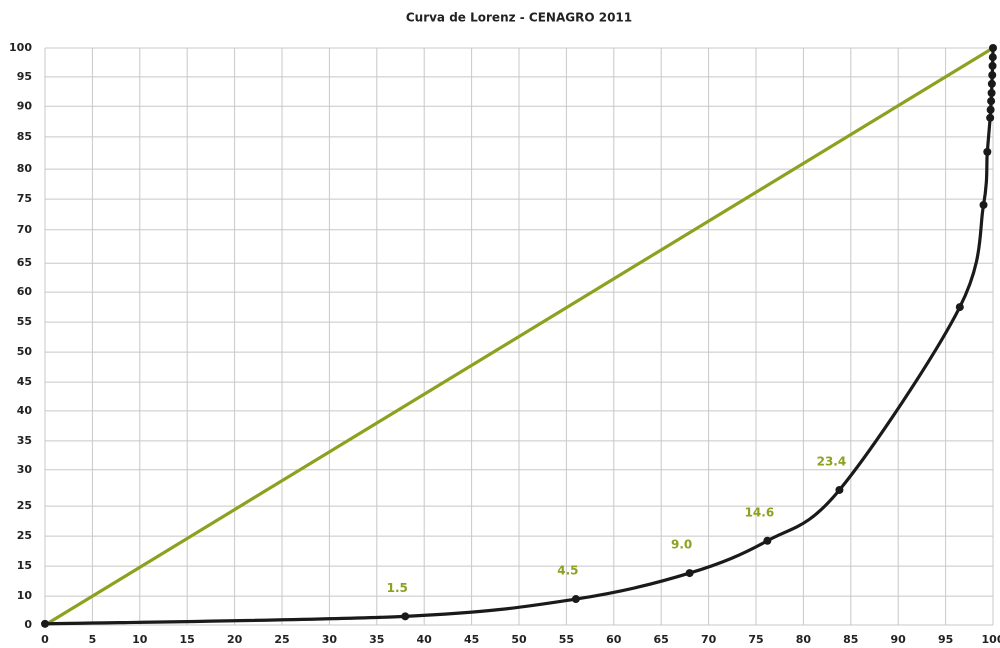 The width and height of the screenshot is (1000, 648). What do you see at coordinates (24, 440) in the screenshot?
I see `y-tick-label: 35` at bounding box center [24, 440].